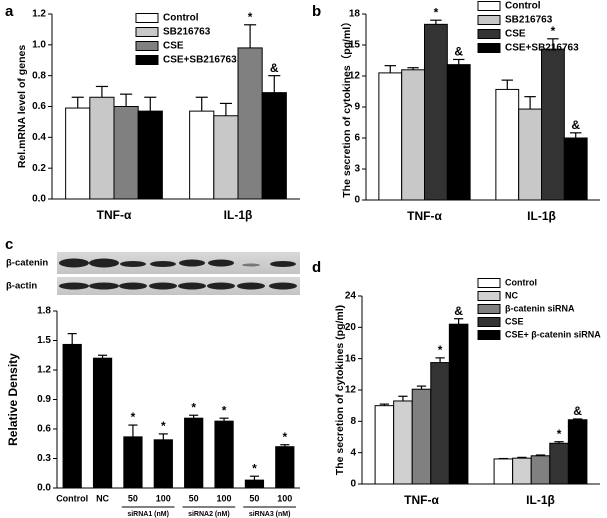 The width and height of the screenshot is (607, 518). I want to click on y-tick-label: 0.2, so click(39, 168).